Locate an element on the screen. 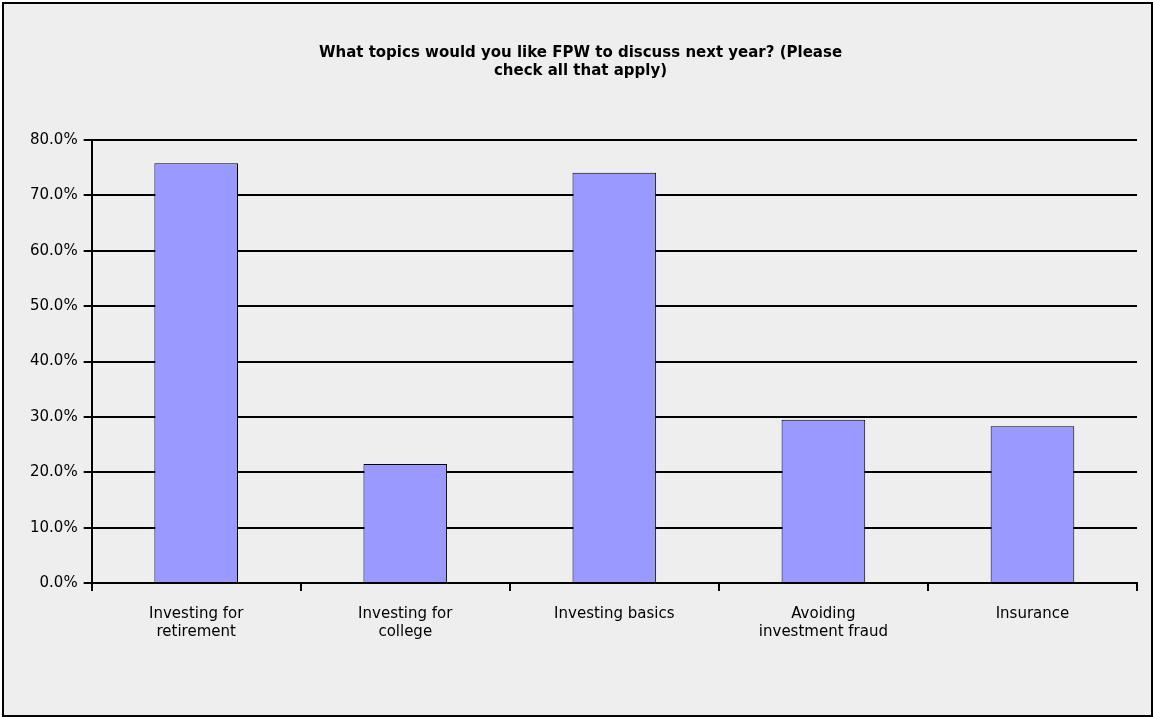 Image resolution: width=1153 pixels, height=717 pixels. y-tick-label: 50.0% is located at coordinates (54, 305).